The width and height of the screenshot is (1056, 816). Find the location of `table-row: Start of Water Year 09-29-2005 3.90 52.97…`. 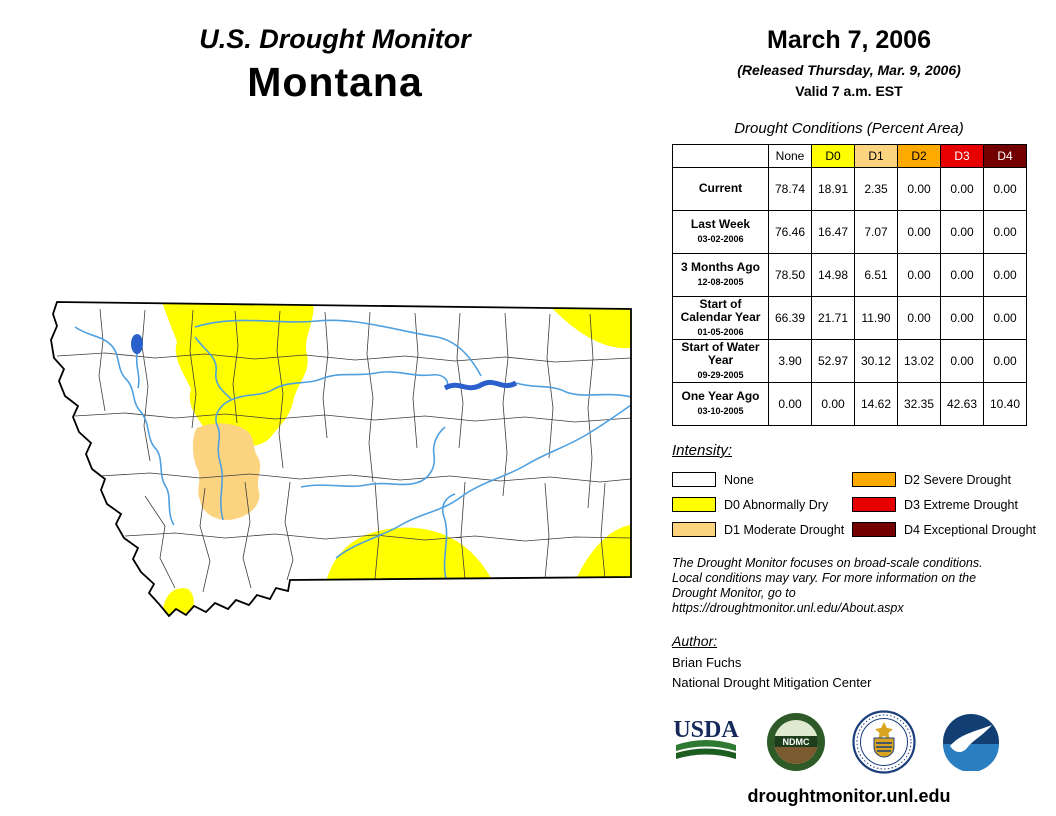

table-row: Start of Water Year 09-29-2005 3.90 52.97… is located at coordinates (849, 361).